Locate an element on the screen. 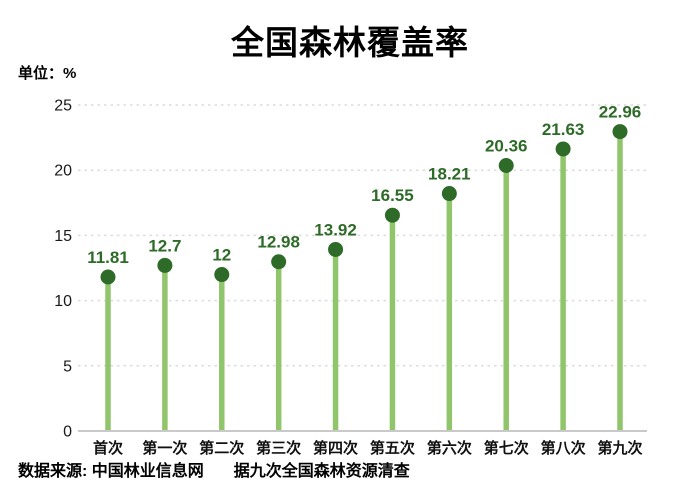  x-tick-label: 第二次 is located at coordinates (221, 448).